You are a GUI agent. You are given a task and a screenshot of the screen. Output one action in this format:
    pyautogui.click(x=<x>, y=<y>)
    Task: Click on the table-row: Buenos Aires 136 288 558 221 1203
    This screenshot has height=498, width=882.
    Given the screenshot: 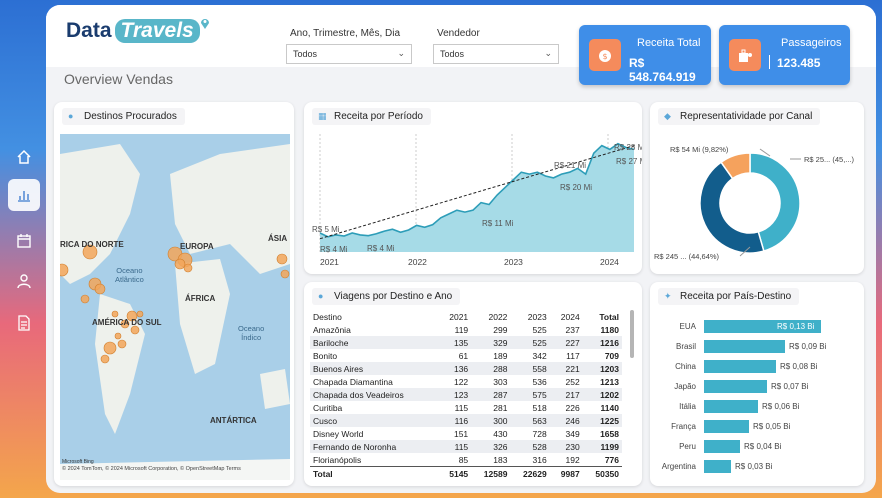 What is the action you would take?
    pyautogui.click(x=466, y=368)
    